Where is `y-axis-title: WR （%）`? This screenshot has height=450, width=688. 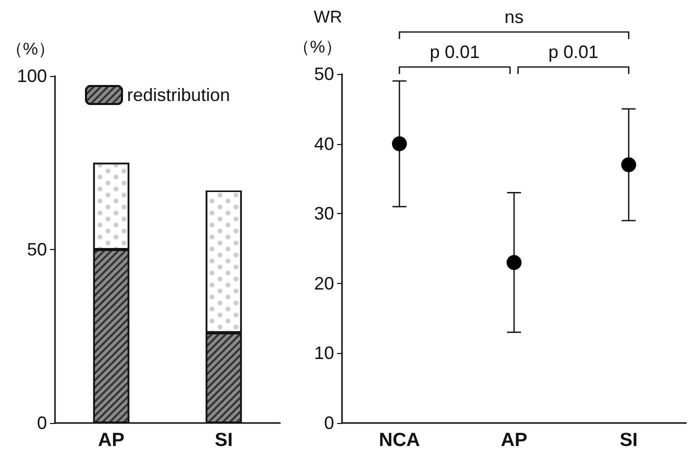 y-axis-title: WR （%） is located at coordinates (317, 32).